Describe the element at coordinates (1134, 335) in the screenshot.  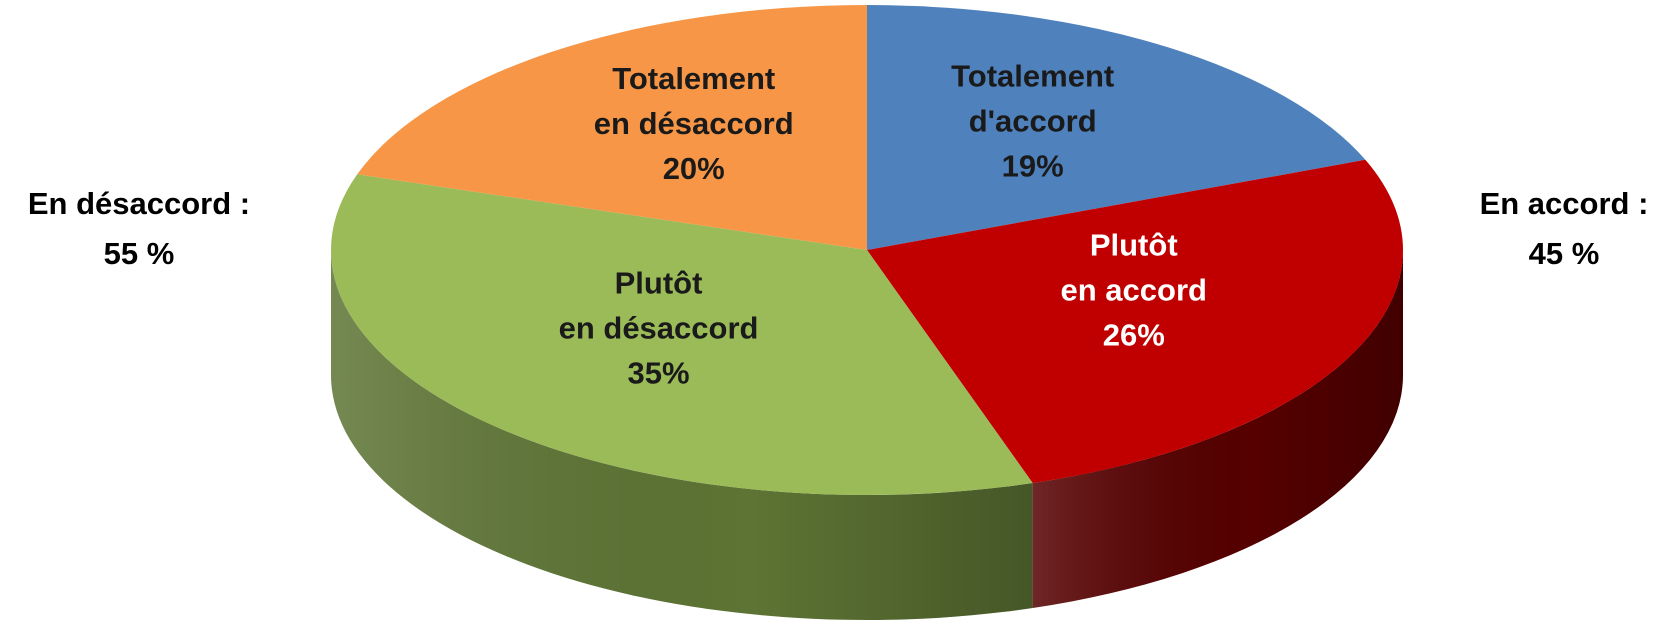
I see `slice-value-label: 26%` at that location.